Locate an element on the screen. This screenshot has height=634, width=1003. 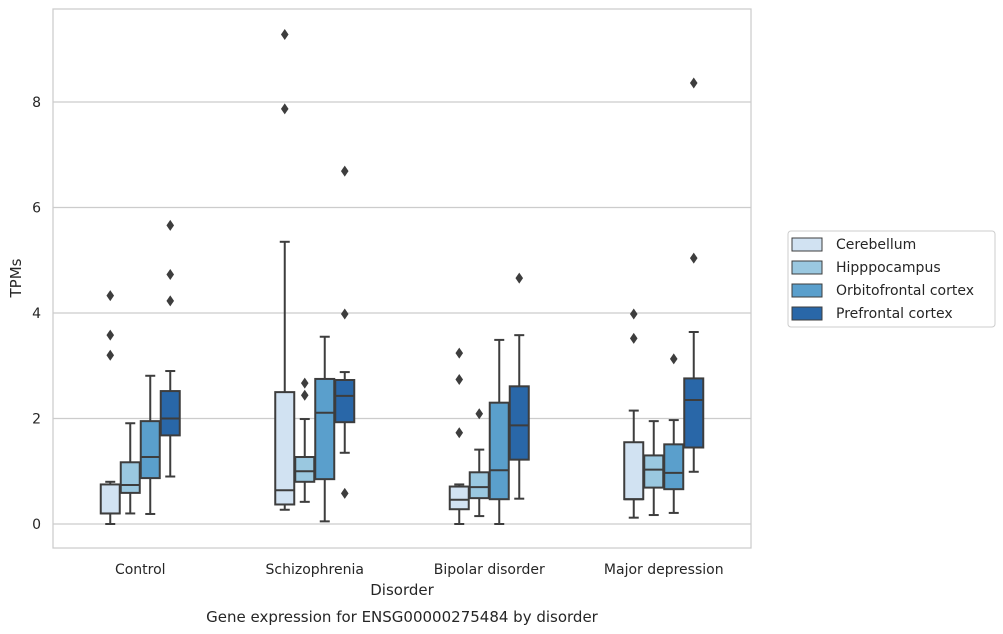
legend-item: Prefrontal cortex is located at coordinates (872, 314).